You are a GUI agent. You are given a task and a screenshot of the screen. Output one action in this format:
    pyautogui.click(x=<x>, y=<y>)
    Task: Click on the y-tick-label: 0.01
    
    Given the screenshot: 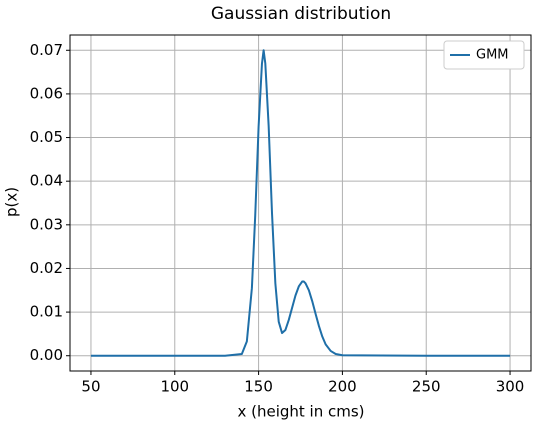 What is the action you would take?
    pyautogui.click(x=46, y=312)
    